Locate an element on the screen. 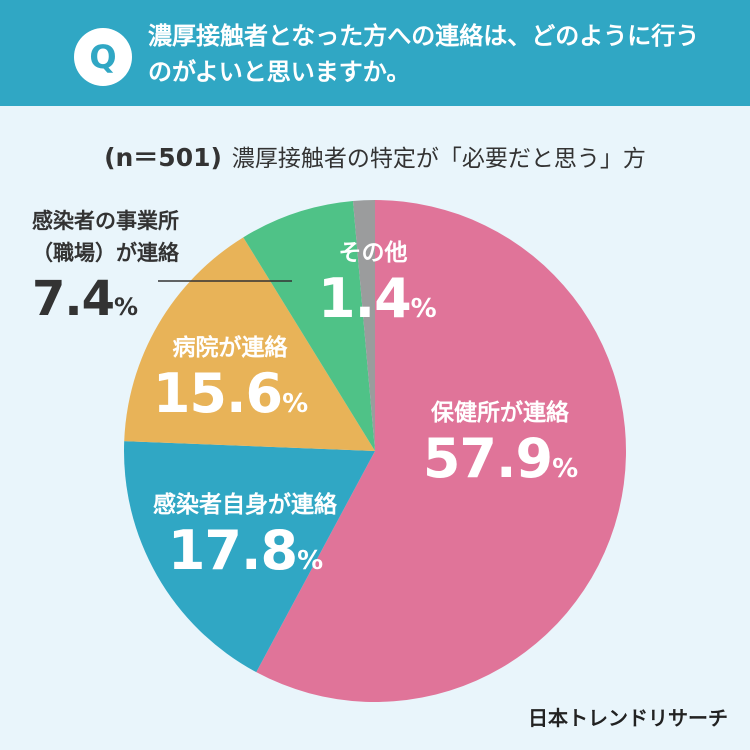 This screenshot has height=750, width=750. slice-value-hoken: 57.9% is located at coordinates (500, 458).